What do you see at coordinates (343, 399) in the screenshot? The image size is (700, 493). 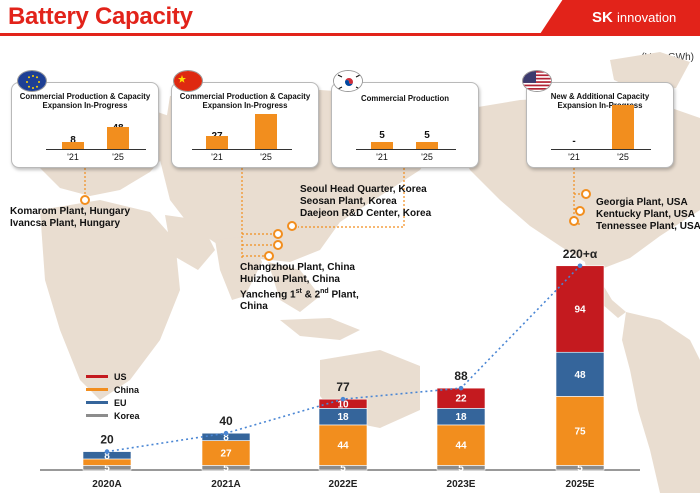 I see `trend-point-2022E` at bounding box center [343, 399].